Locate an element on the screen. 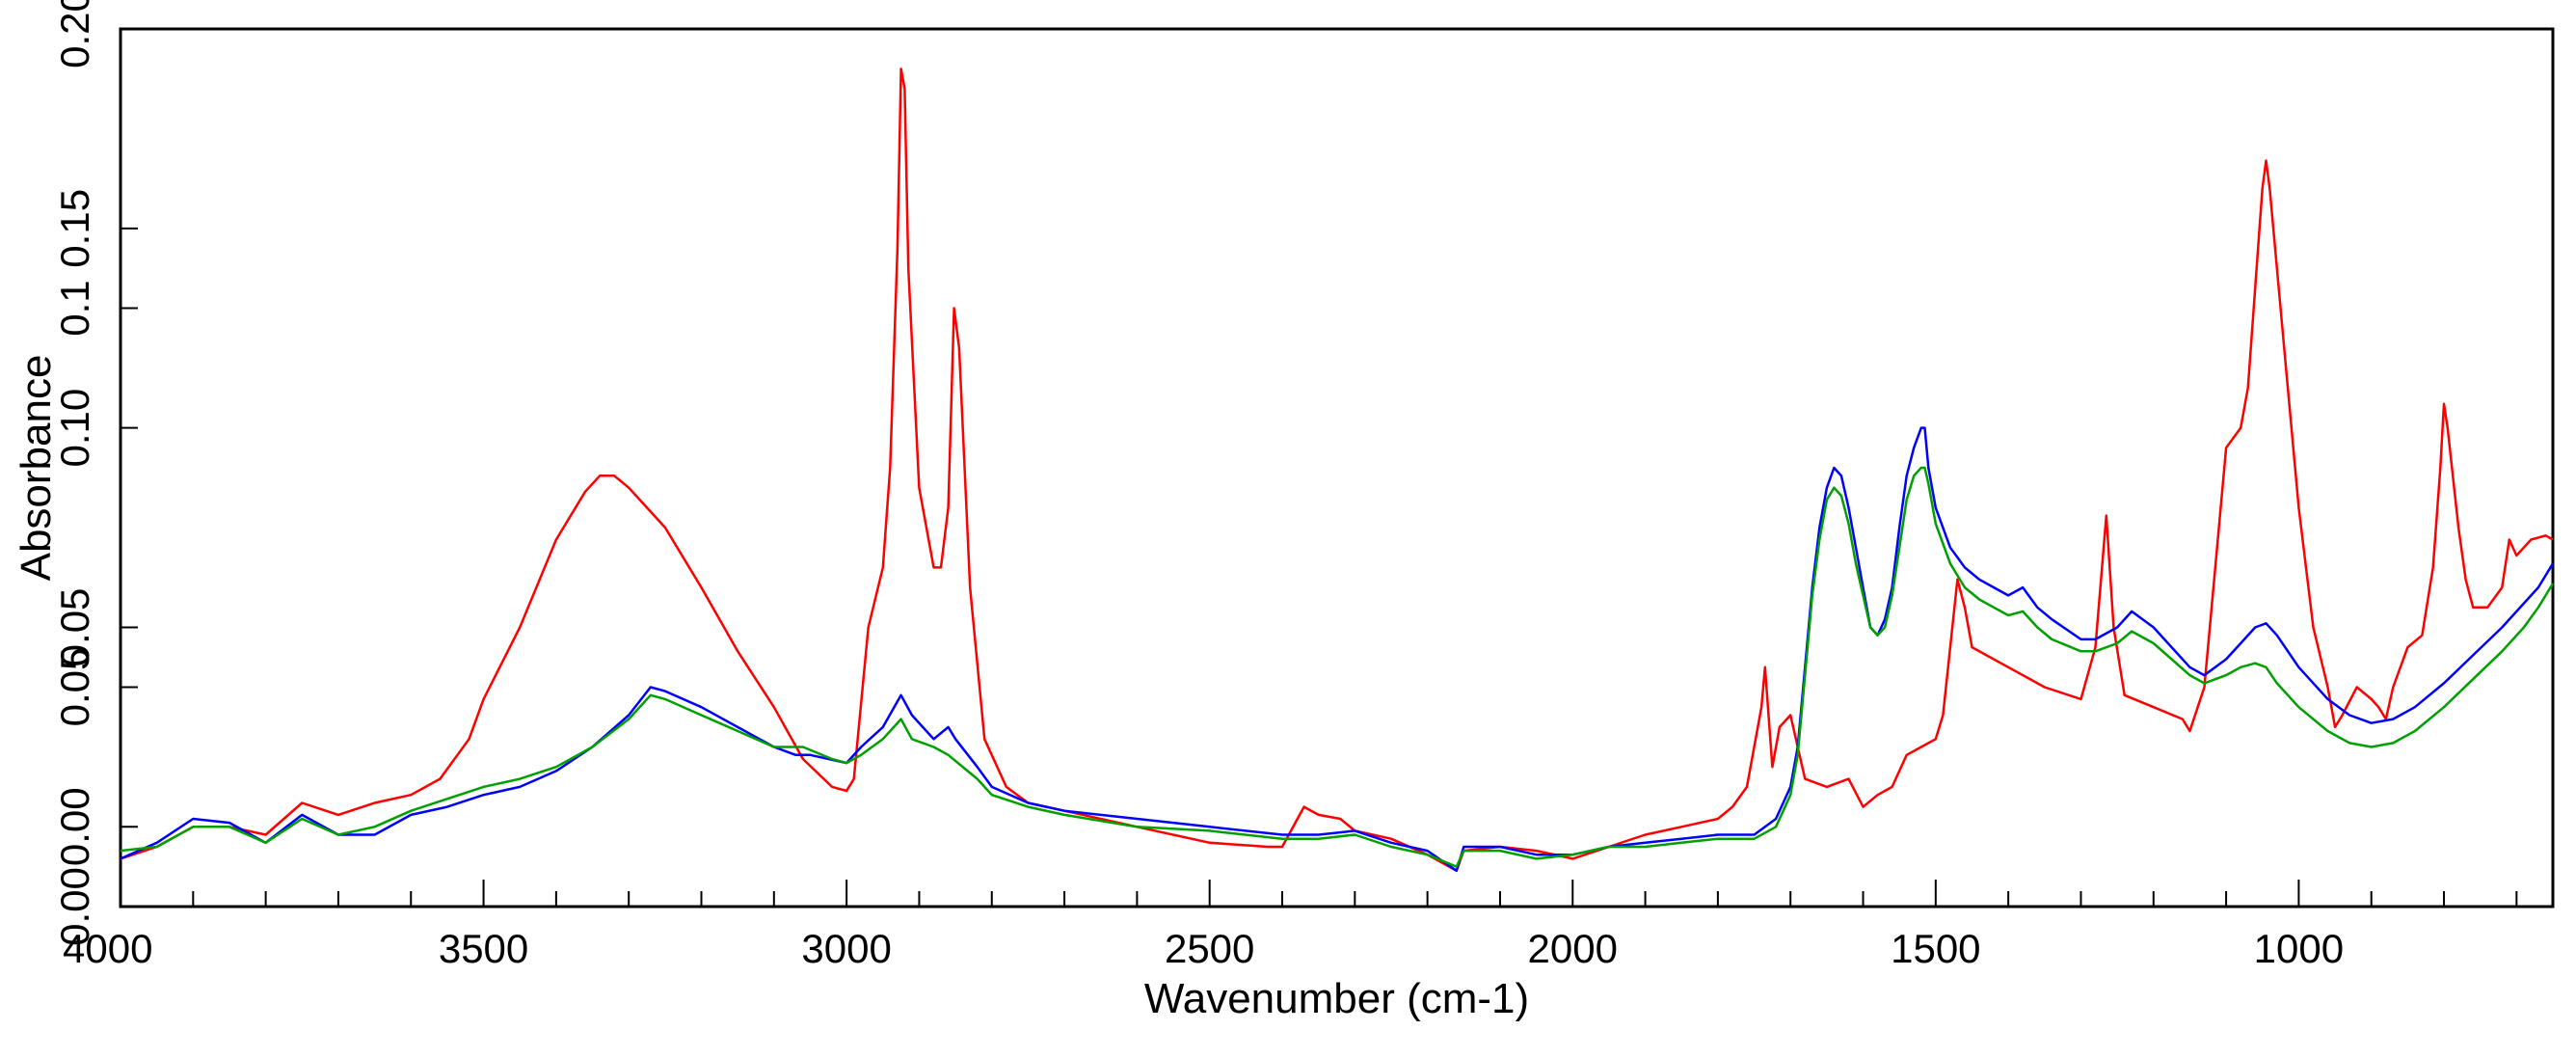 This screenshot has height=1058, width=2576. x-axis-title: Wavenumber (cm-1) is located at coordinates (1337, 999).